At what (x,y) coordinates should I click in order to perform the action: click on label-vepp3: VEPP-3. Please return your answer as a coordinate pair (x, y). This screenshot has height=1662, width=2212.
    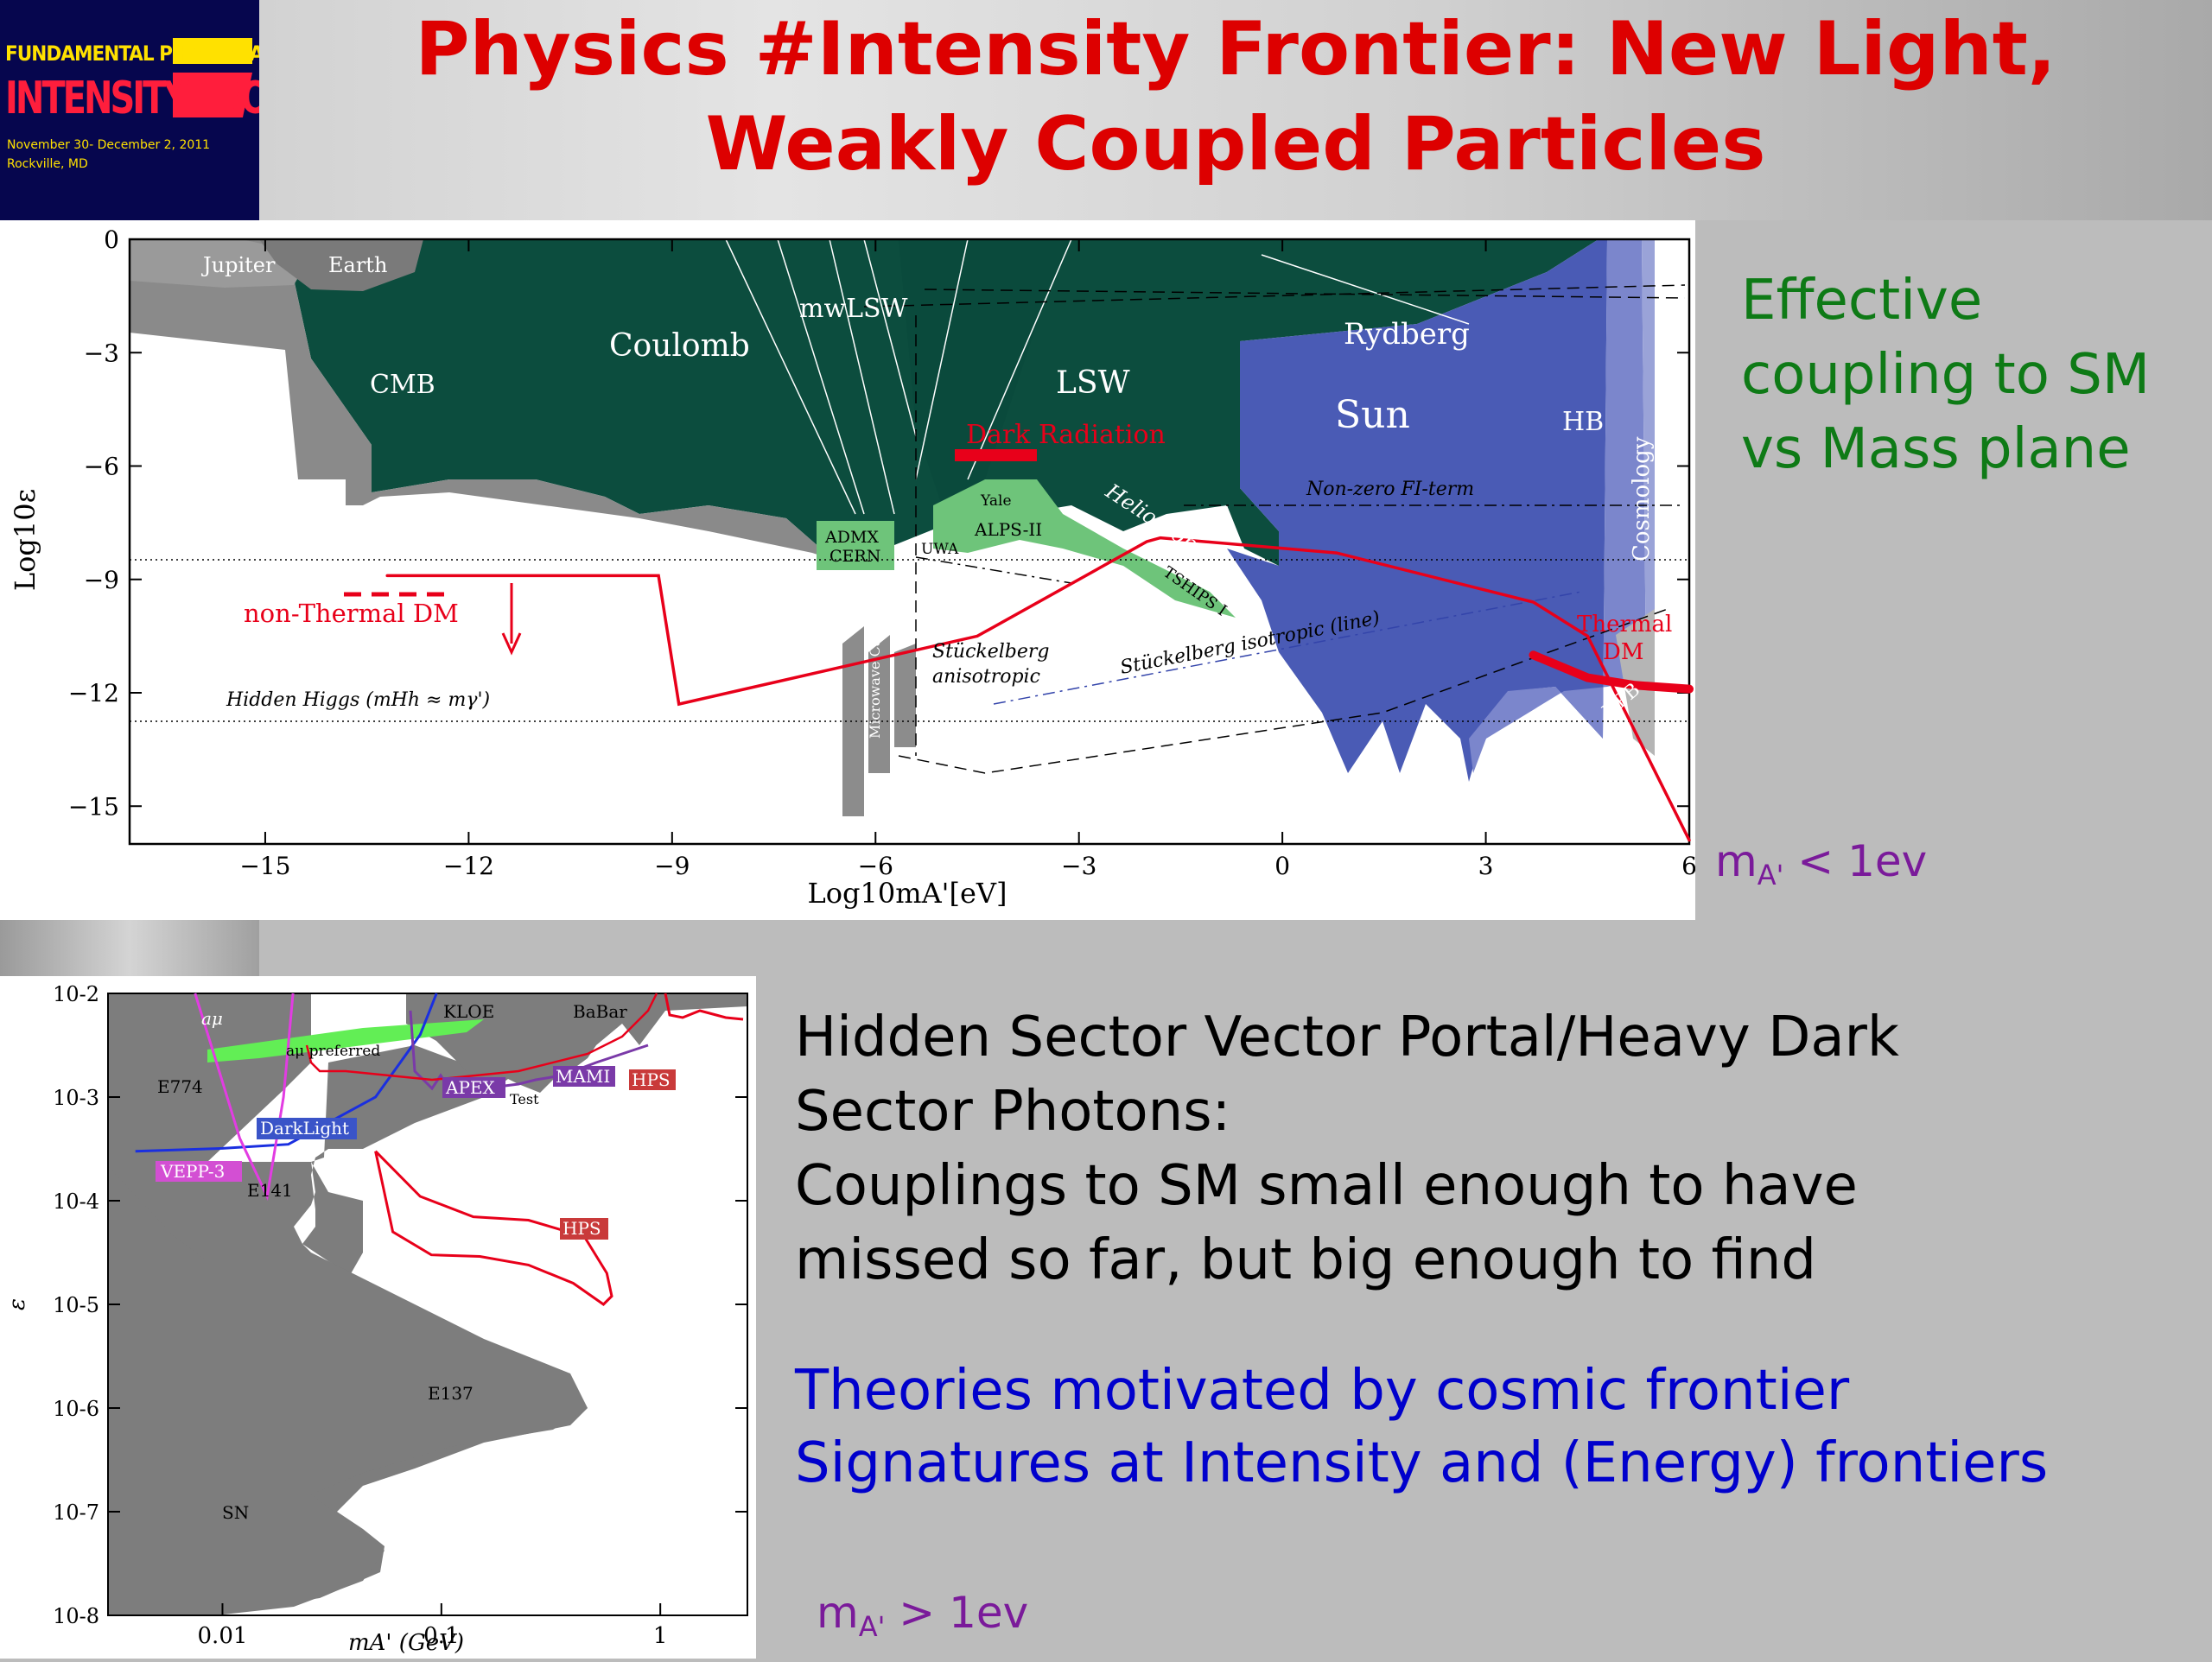
    Looking at the image, I should click on (192, 1171).